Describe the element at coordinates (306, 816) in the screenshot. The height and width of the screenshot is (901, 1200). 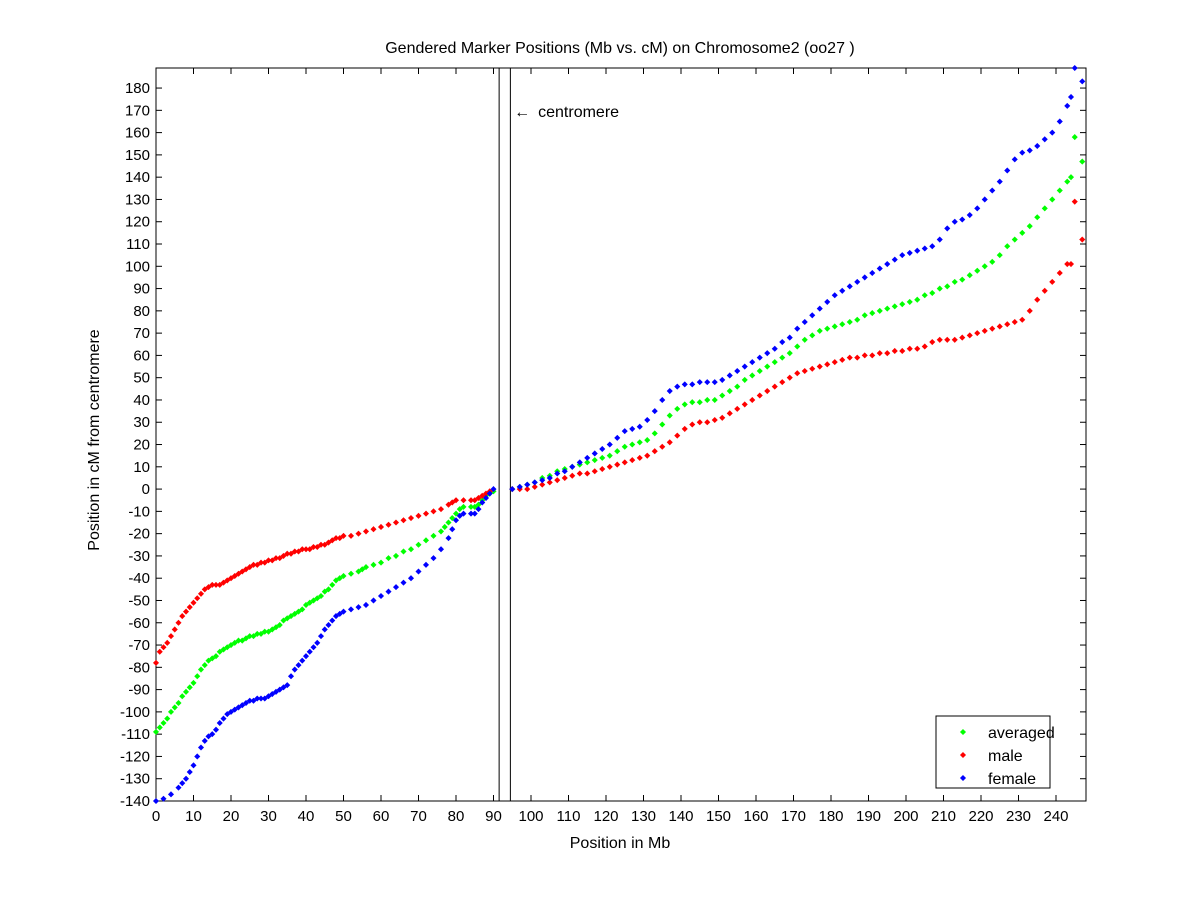
I see `x-tick-label: 40` at that location.